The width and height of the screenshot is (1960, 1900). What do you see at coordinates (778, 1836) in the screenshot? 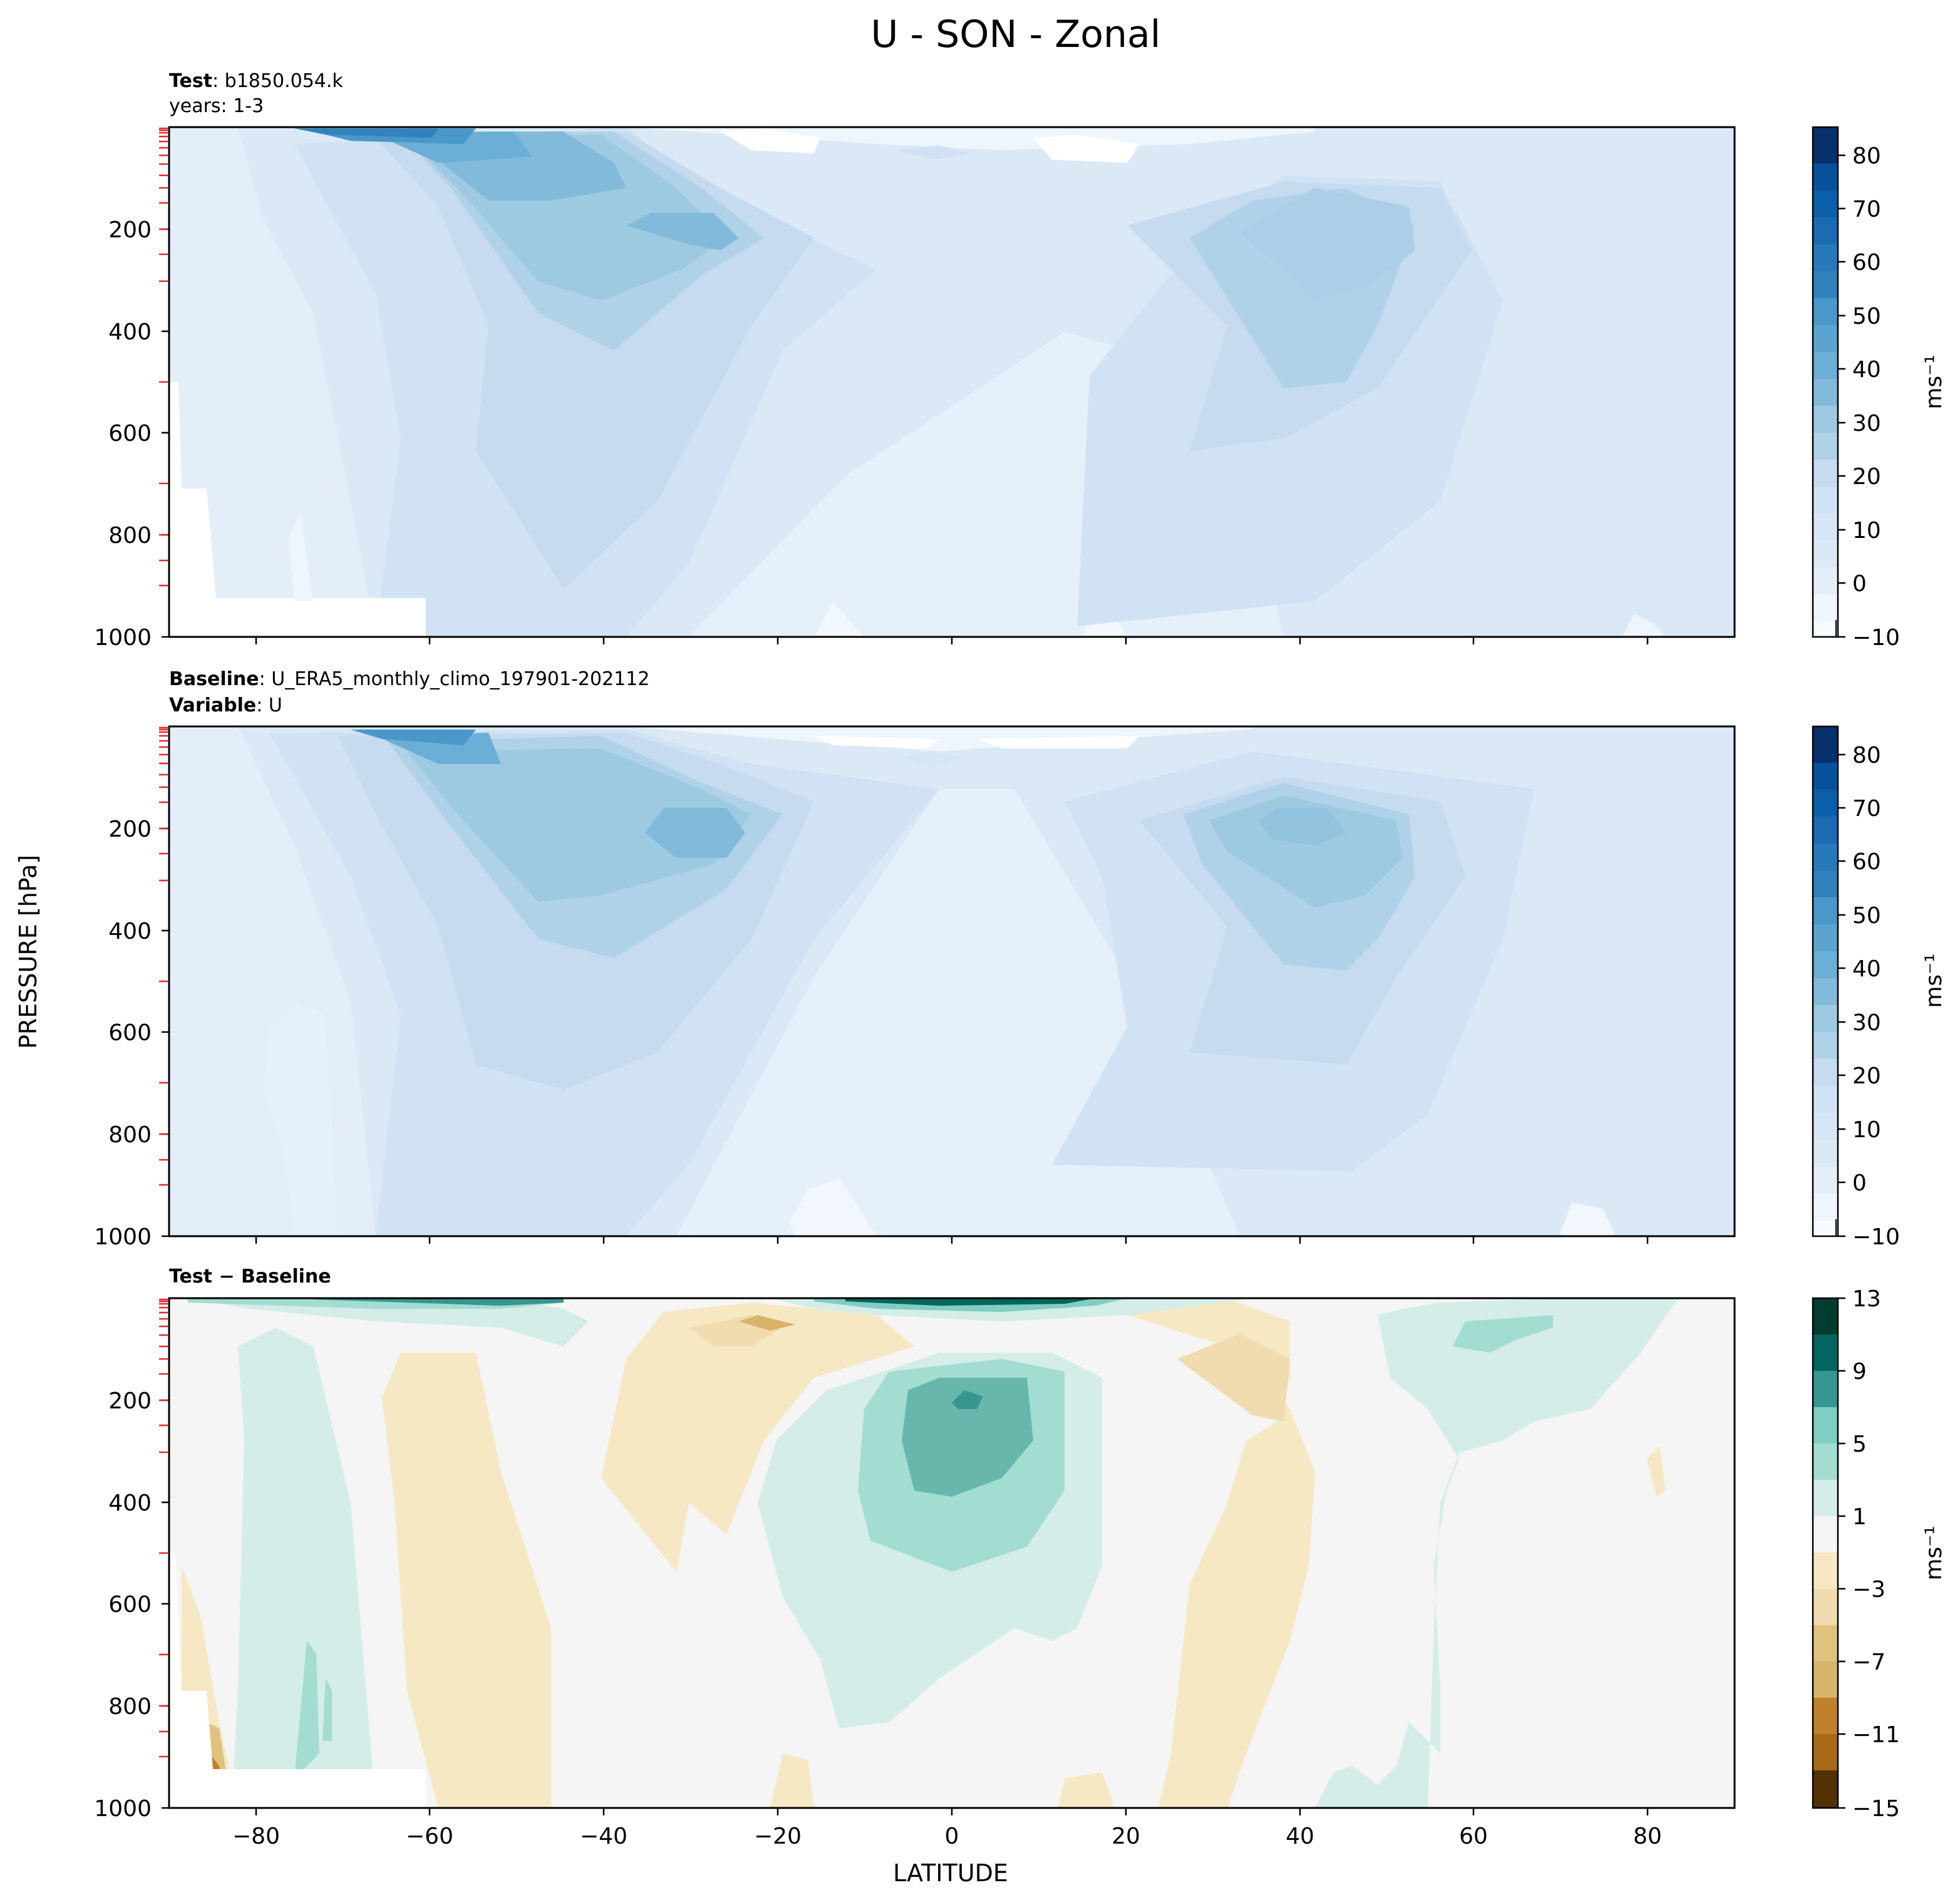
I see `xtick-label: −20` at bounding box center [778, 1836].